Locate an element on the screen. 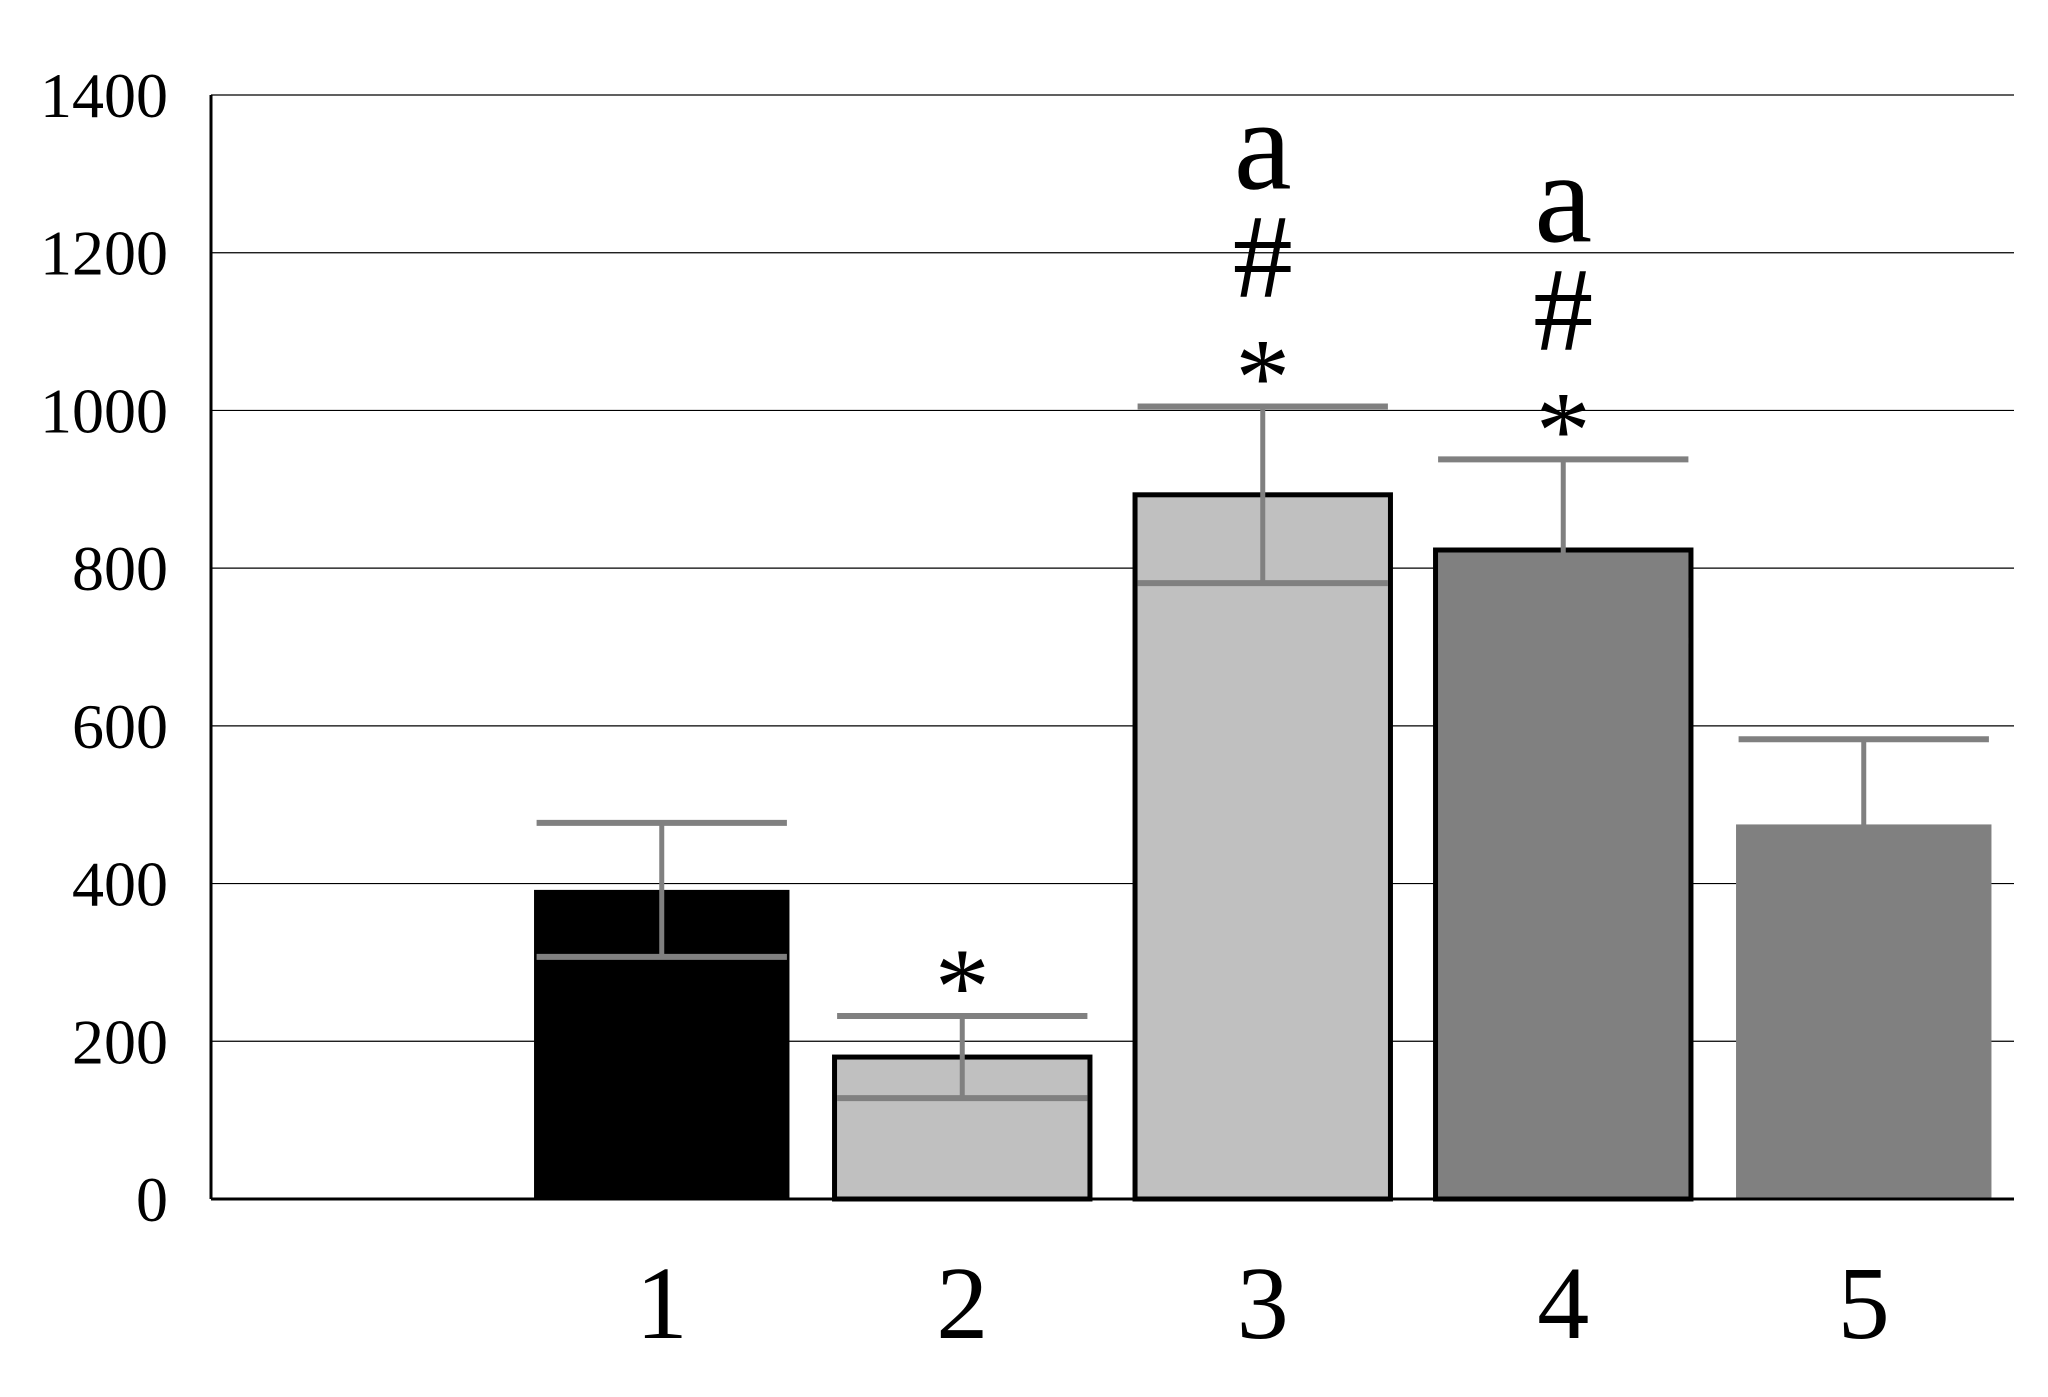 Image resolution: width=2048 pixels, height=1397 pixels. x-tick-label: 3 is located at coordinates (1263, 1303).